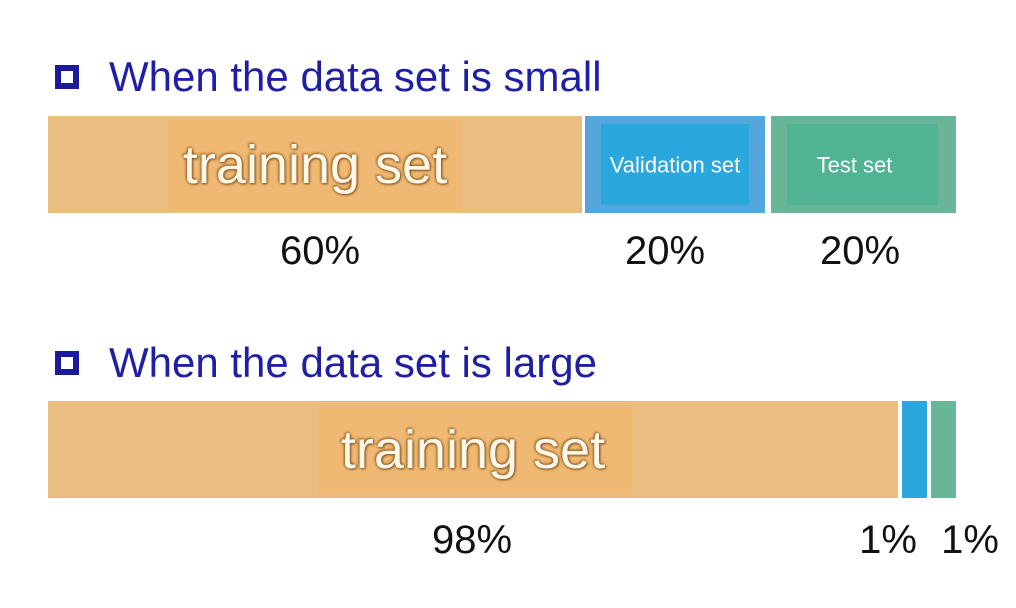  I want to click on small-training-segment: training set, so click(315, 164).